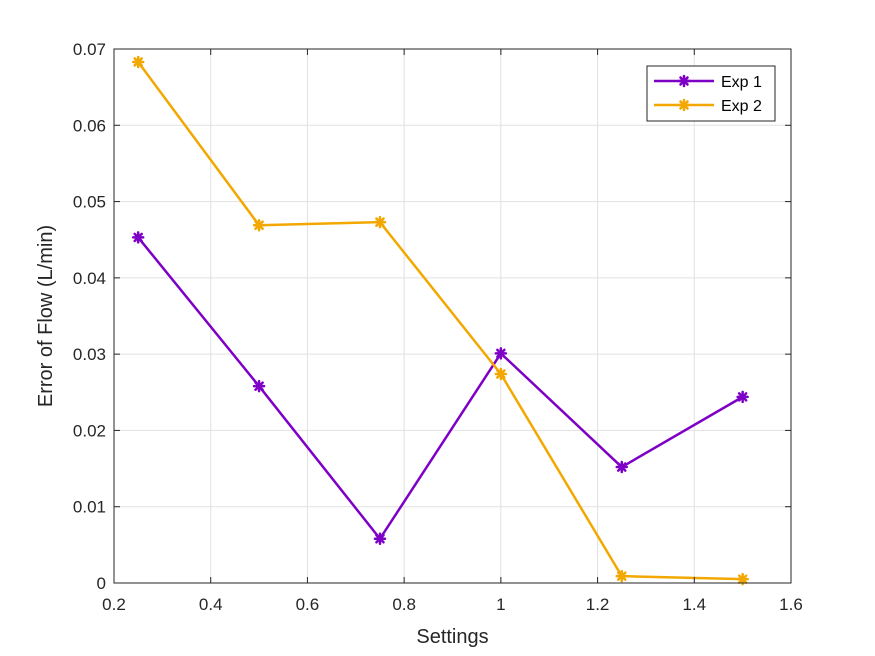 The height and width of the screenshot is (656, 875). Describe the element at coordinates (708, 82) in the screenshot. I see `legend-item: Exp 1` at that location.